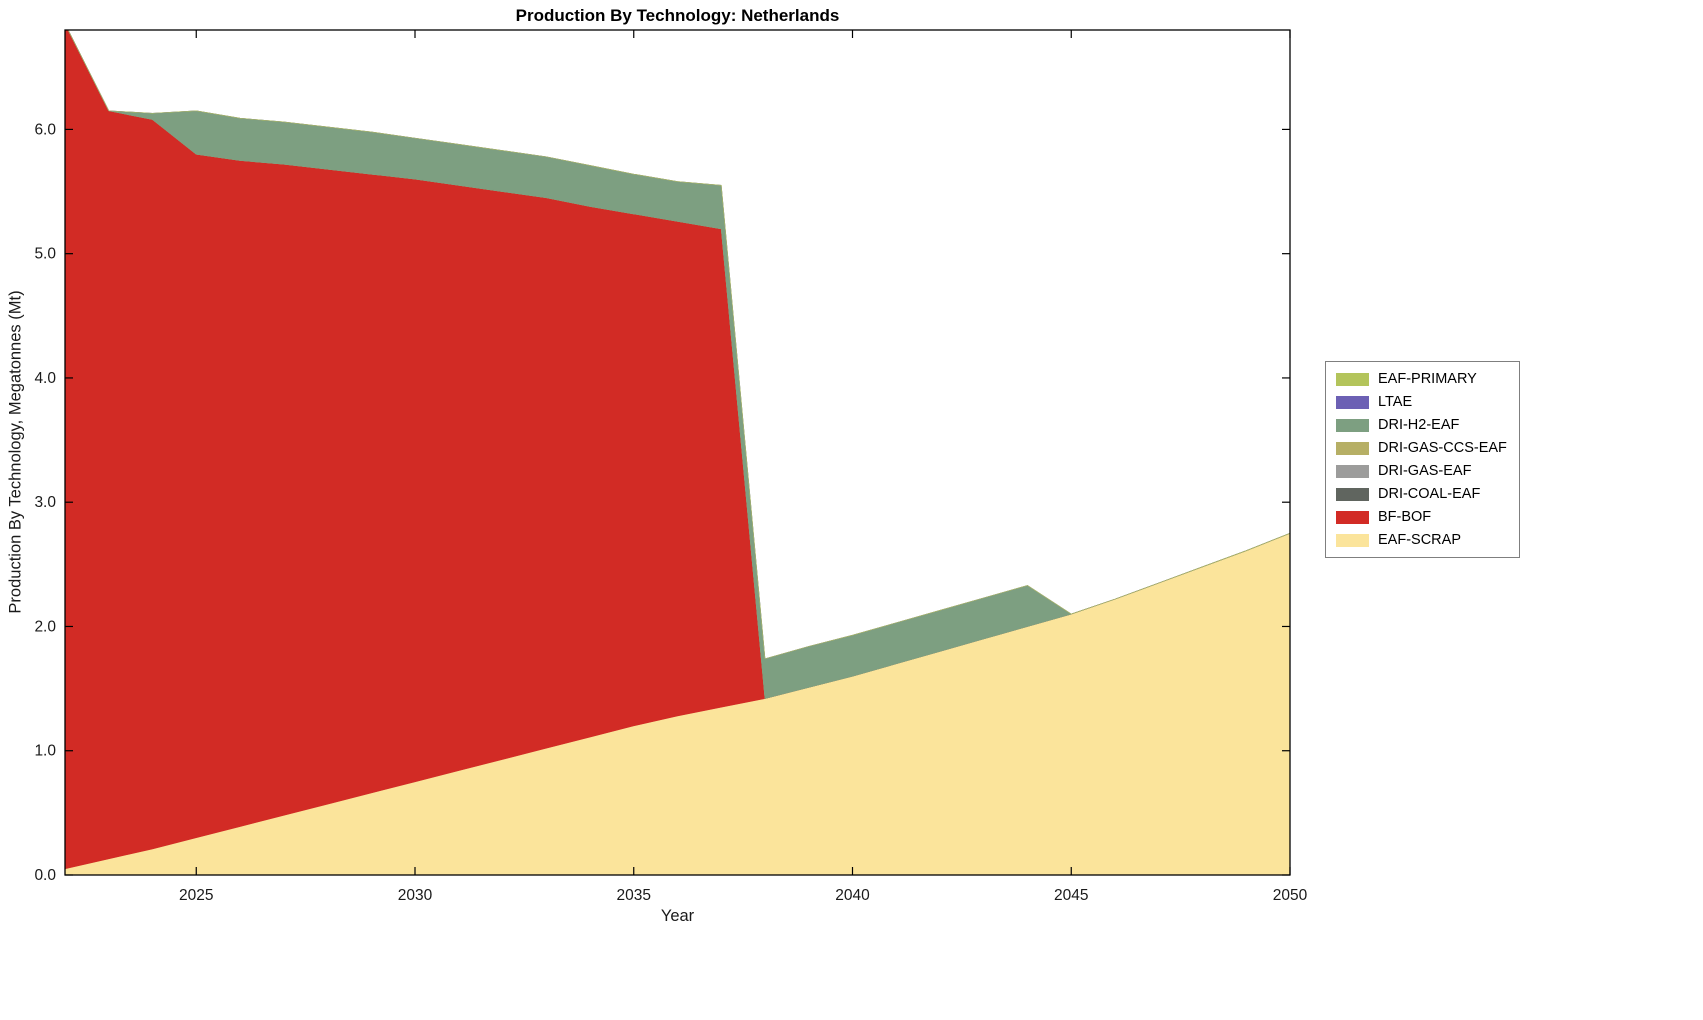  I want to click on legend-label: EAF-SCRAP, so click(1419, 540).